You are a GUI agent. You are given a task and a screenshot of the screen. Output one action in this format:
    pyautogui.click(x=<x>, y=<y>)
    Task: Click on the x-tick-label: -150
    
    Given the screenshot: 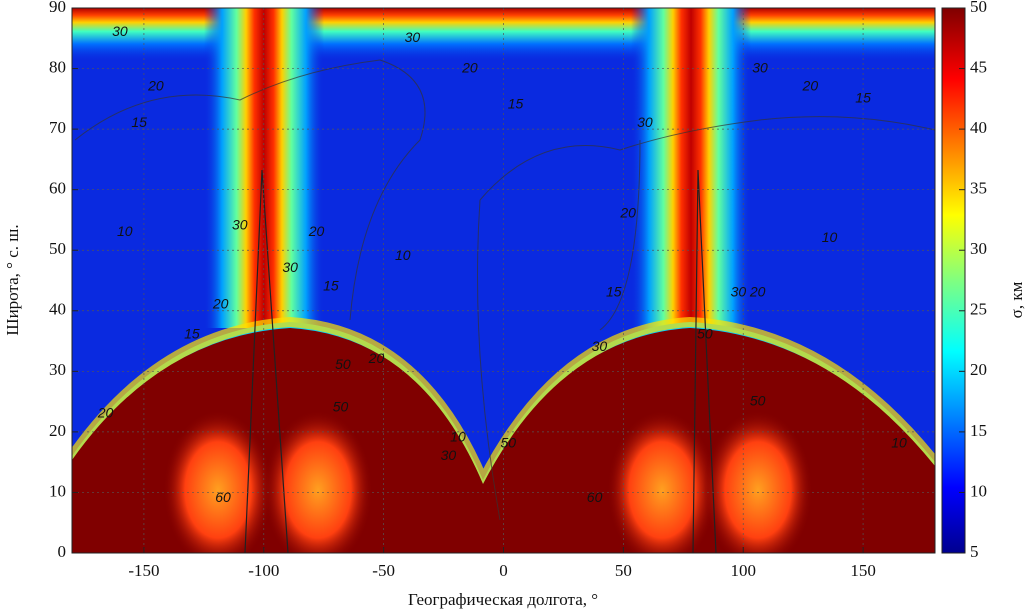 What is the action you would take?
    pyautogui.click(x=143, y=570)
    